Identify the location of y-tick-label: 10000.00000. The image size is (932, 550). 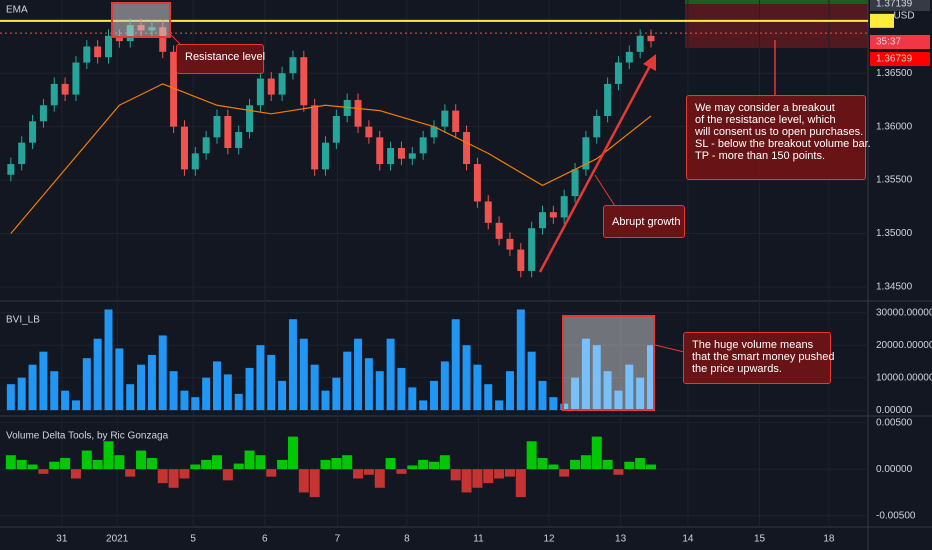
(904, 377).